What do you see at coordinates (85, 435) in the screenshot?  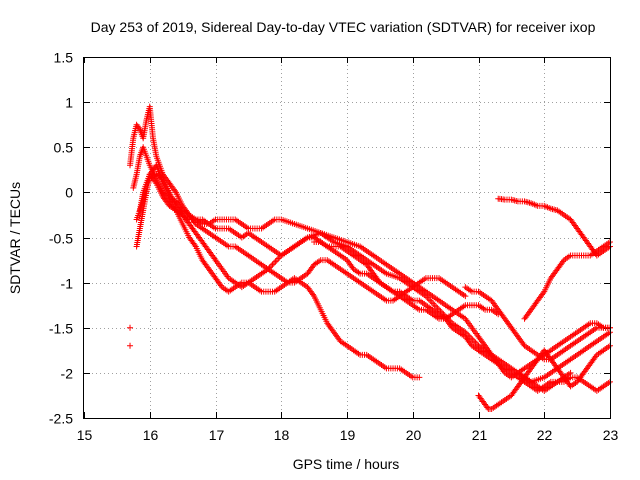 I see `x-tick-label: 15` at bounding box center [85, 435].